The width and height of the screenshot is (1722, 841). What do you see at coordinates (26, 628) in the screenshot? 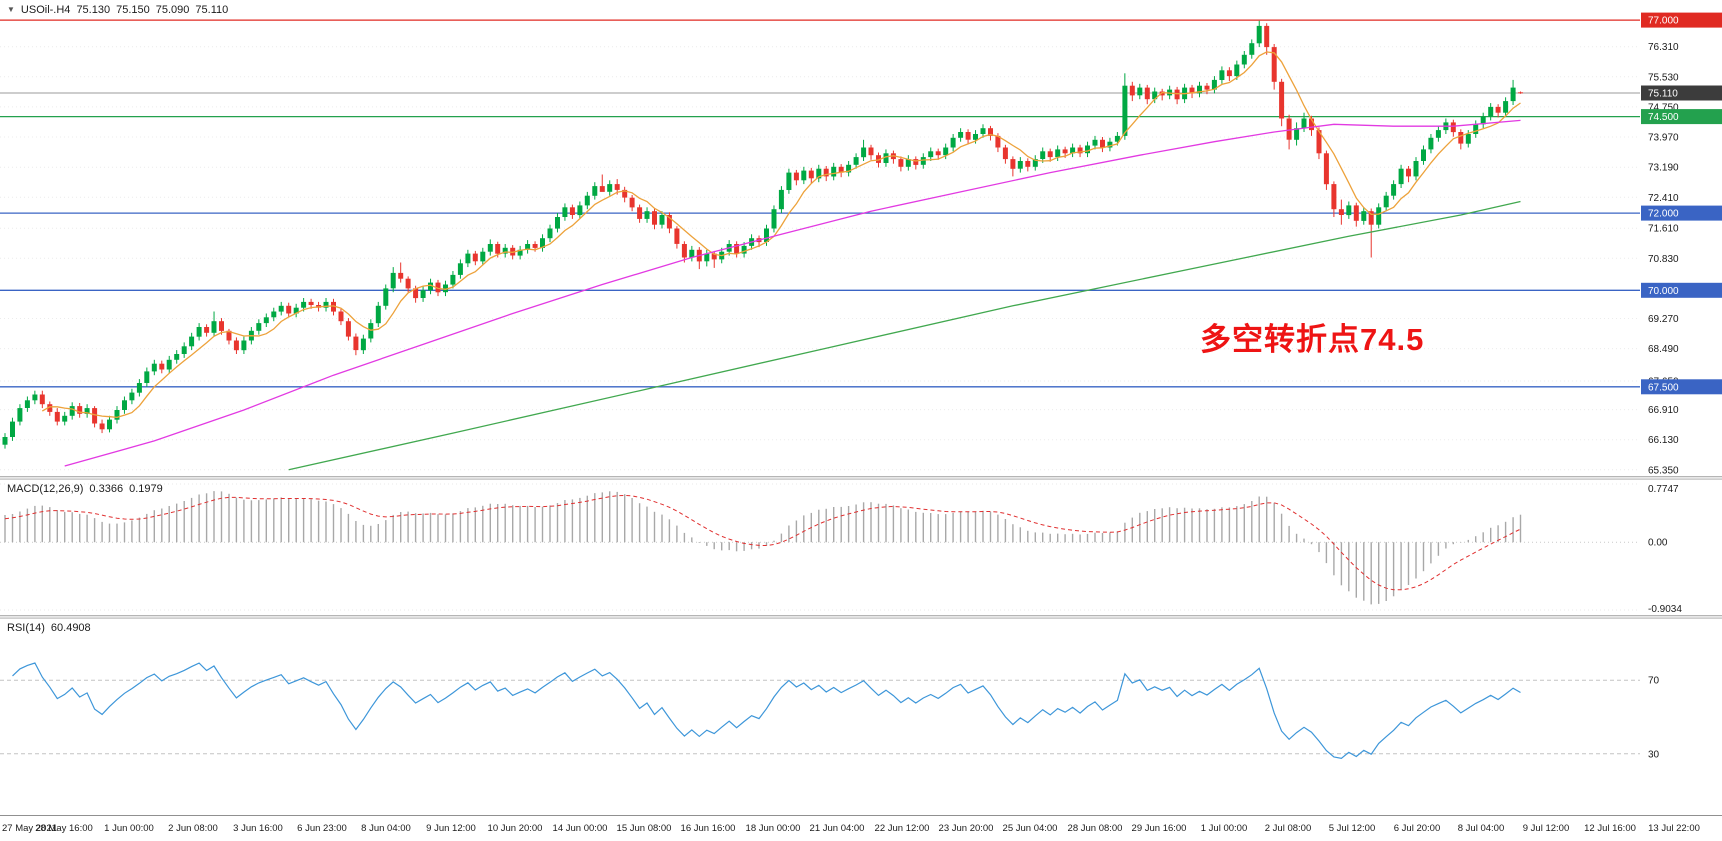
I see `rsi-name: RSI(14)` at bounding box center [26, 628].